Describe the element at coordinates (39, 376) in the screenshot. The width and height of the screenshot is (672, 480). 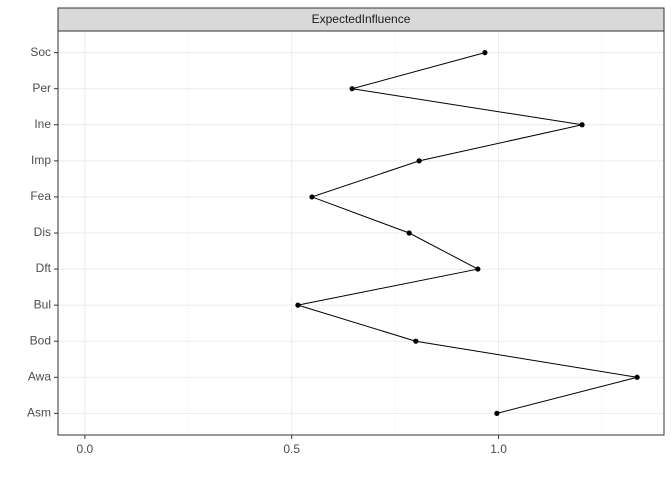
I see `y-tick-label: Awa` at that location.